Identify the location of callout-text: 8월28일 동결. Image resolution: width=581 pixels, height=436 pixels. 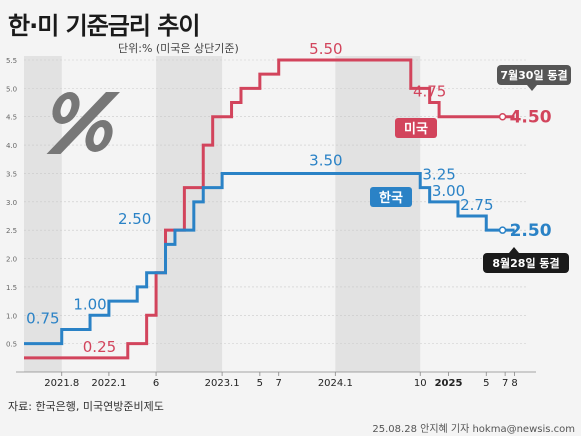
(525, 263).